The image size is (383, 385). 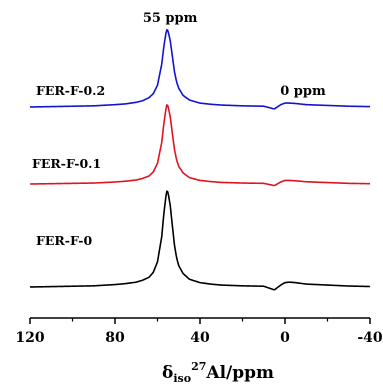 What do you see at coordinates (170, 18) in the screenshot?
I see `annotation-1: 55 ppm` at bounding box center [170, 18].